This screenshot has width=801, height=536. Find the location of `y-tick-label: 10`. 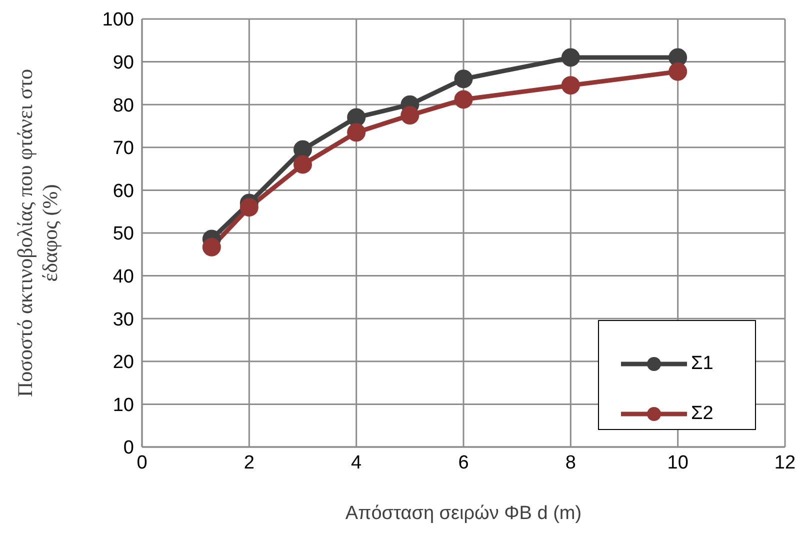

y-tick-label: 10 is located at coordinates (123, 405).